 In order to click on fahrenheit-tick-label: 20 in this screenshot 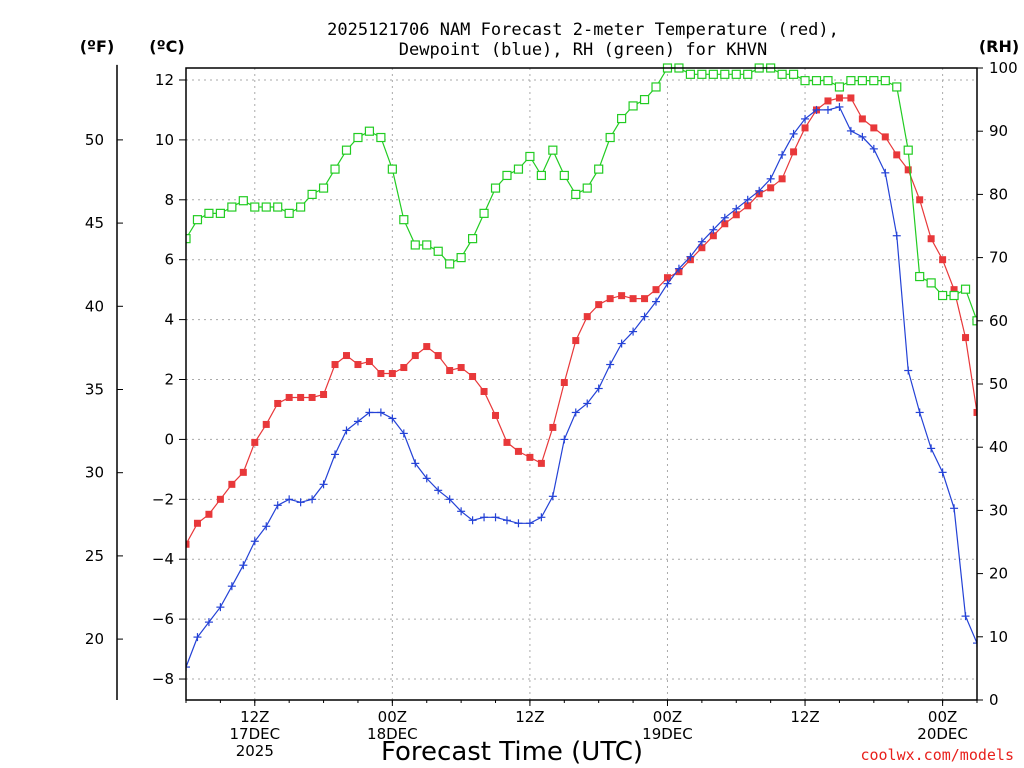, I will do `click(94, 639)`.